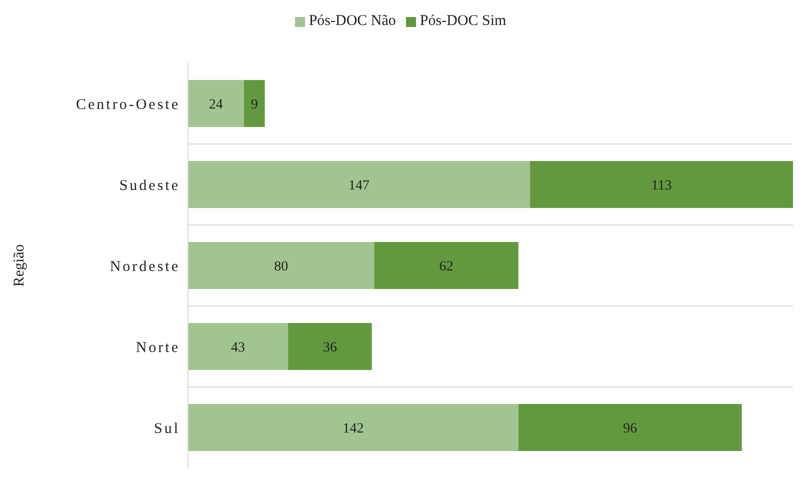  Describe the element at coordinates (158, 348) in the screenshot. I see `y-tick-label: Norte` at that location.